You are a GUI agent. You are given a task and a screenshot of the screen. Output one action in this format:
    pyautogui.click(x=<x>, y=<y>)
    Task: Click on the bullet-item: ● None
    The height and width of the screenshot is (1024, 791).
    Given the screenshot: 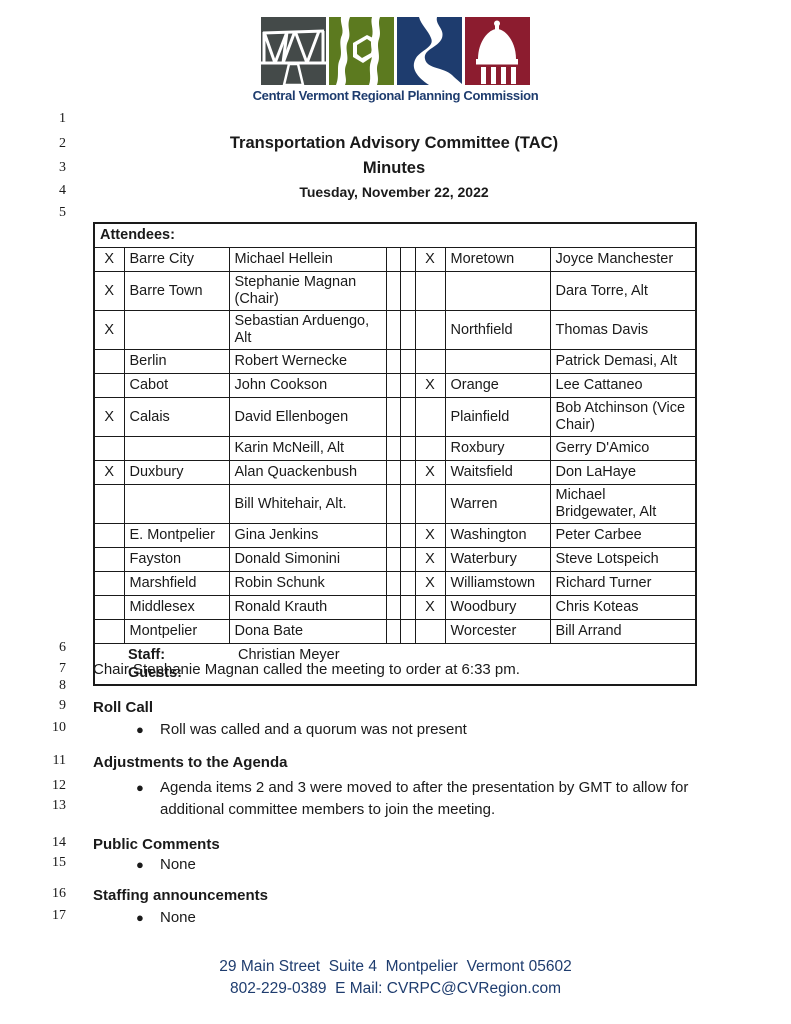 What is the action you would take?
    pyautogui.click(x=166, y=918)
    